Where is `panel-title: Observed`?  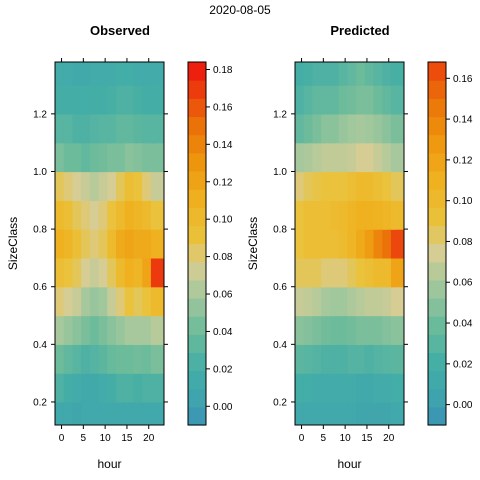 panel-title: Observed is located at coordinates (120, 30).